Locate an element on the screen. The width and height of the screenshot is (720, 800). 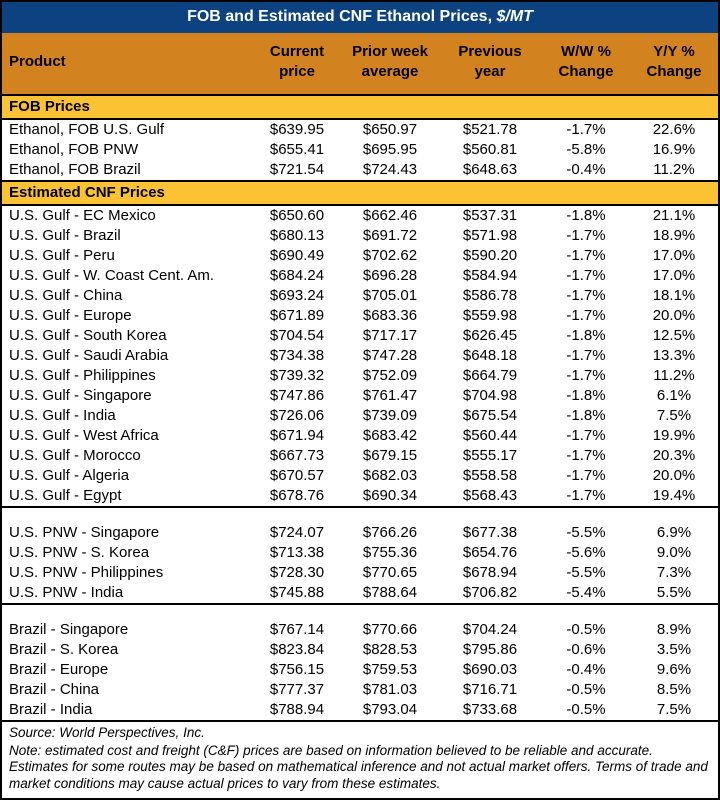
cell-value: $716.71 is located at coordinates (490, 689).